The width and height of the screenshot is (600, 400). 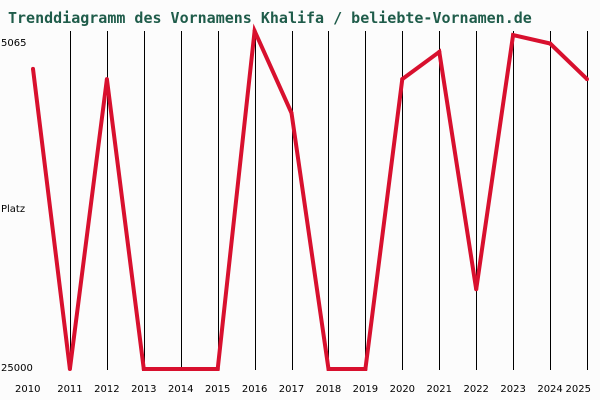 I want to click on data-point-2010, so click(x=33, y=68).